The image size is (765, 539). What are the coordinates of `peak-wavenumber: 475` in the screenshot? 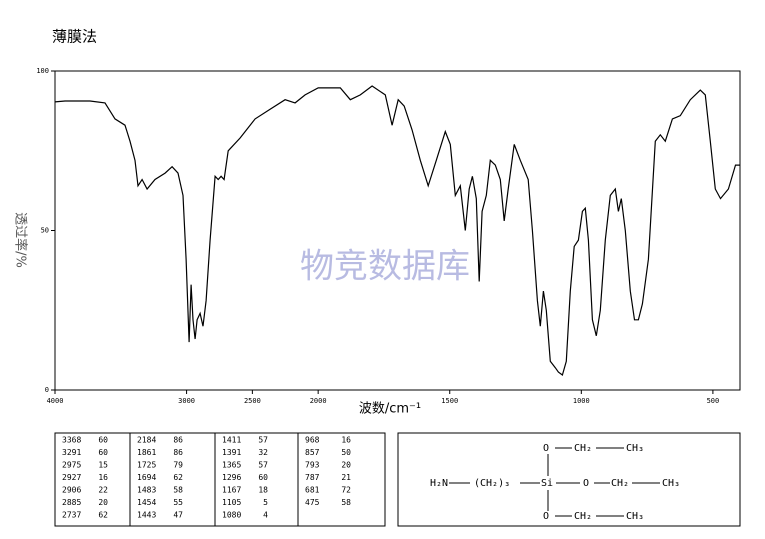 It's located at (312, 502).